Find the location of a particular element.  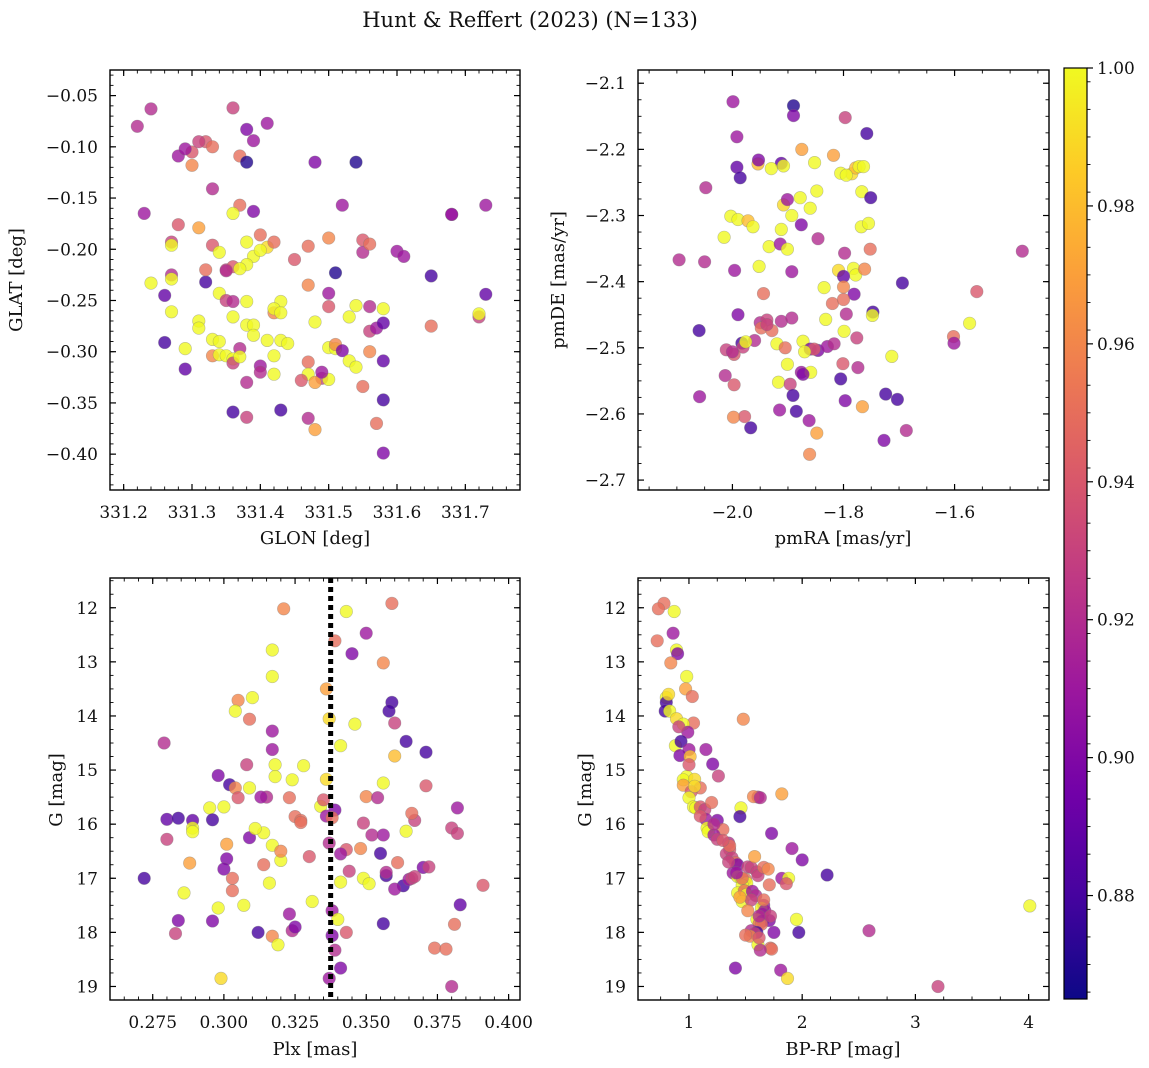

y-tick-label: 12 is located at coordinates (87, 609).